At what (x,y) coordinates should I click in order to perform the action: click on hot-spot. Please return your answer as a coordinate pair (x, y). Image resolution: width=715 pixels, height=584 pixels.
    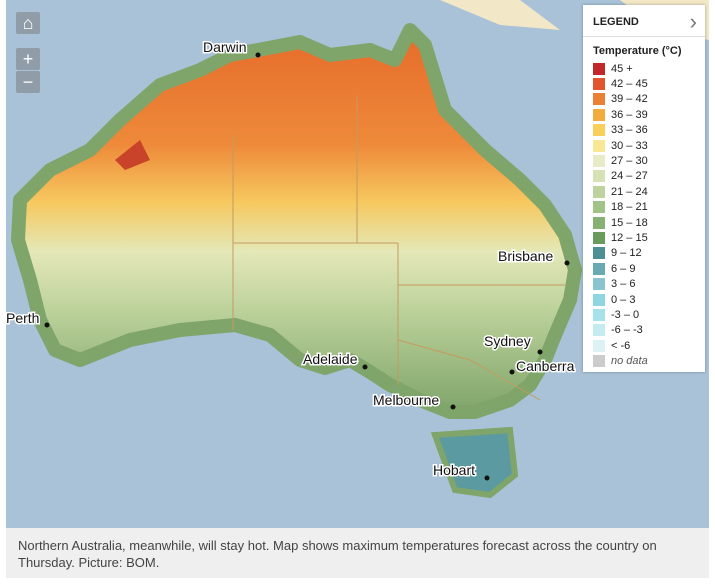
    Looking at the image, I should click on (132, 155).